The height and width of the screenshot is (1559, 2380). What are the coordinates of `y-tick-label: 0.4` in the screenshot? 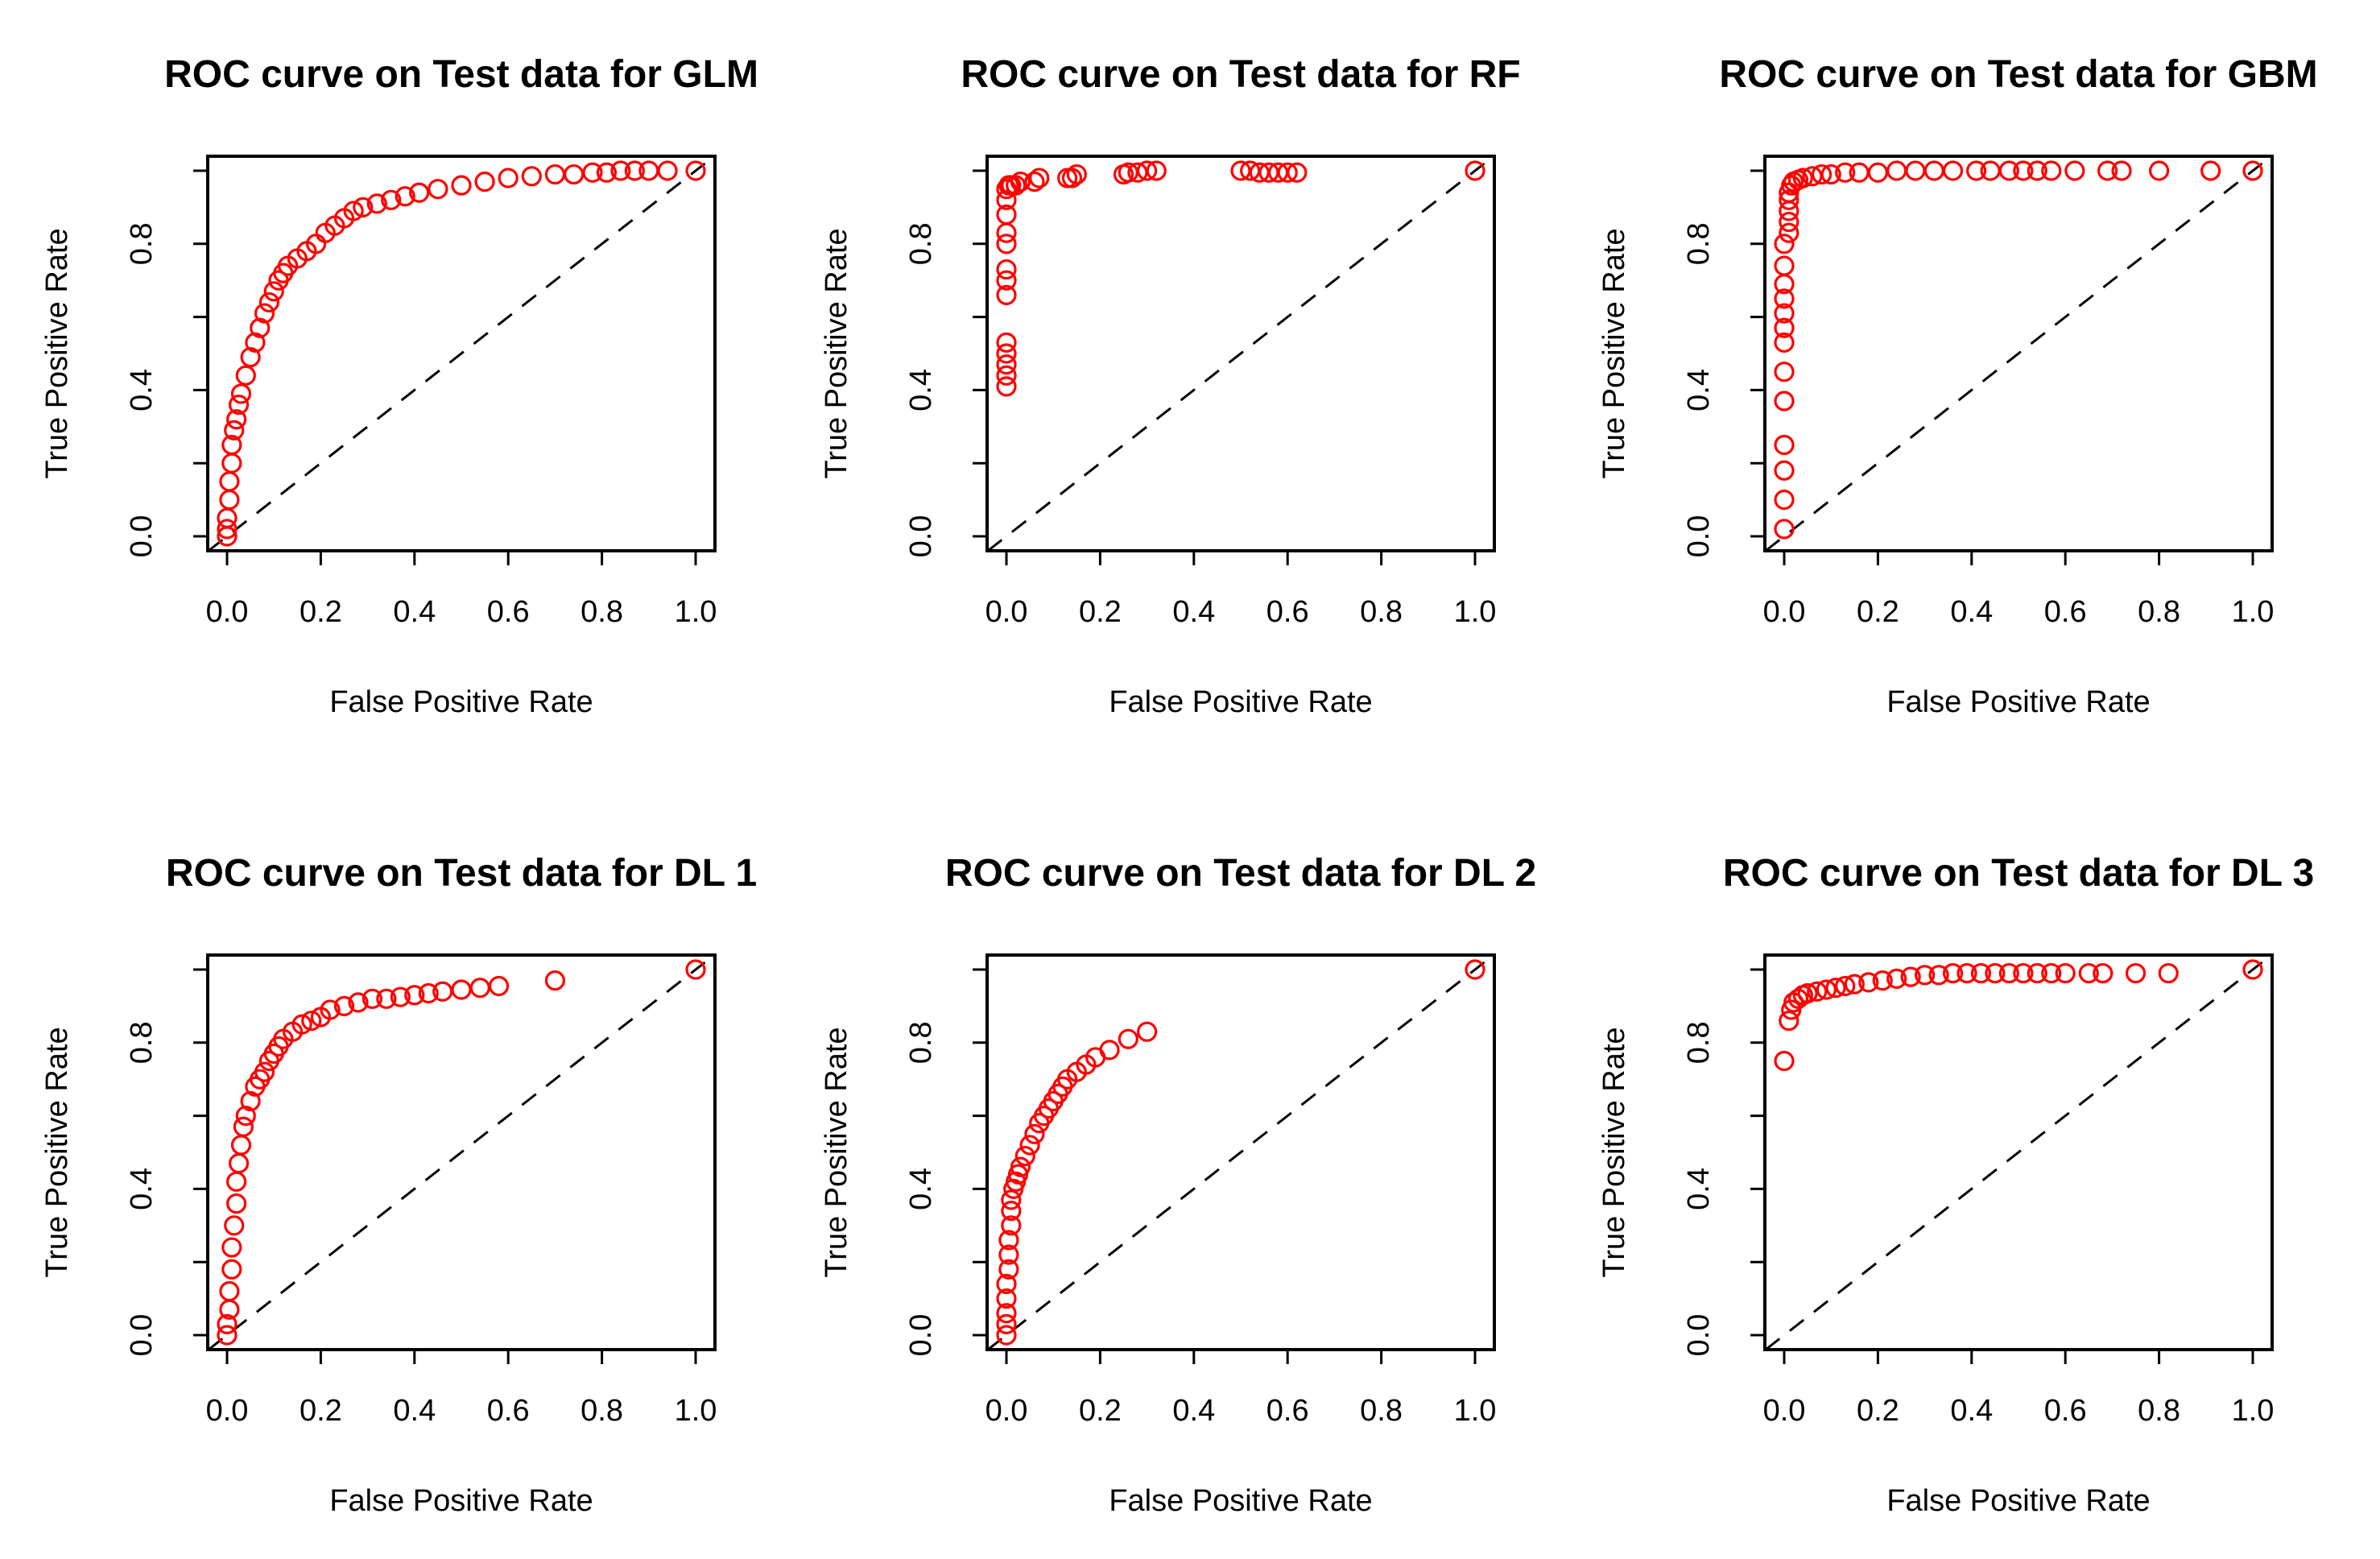 It's located at (142, 1189).